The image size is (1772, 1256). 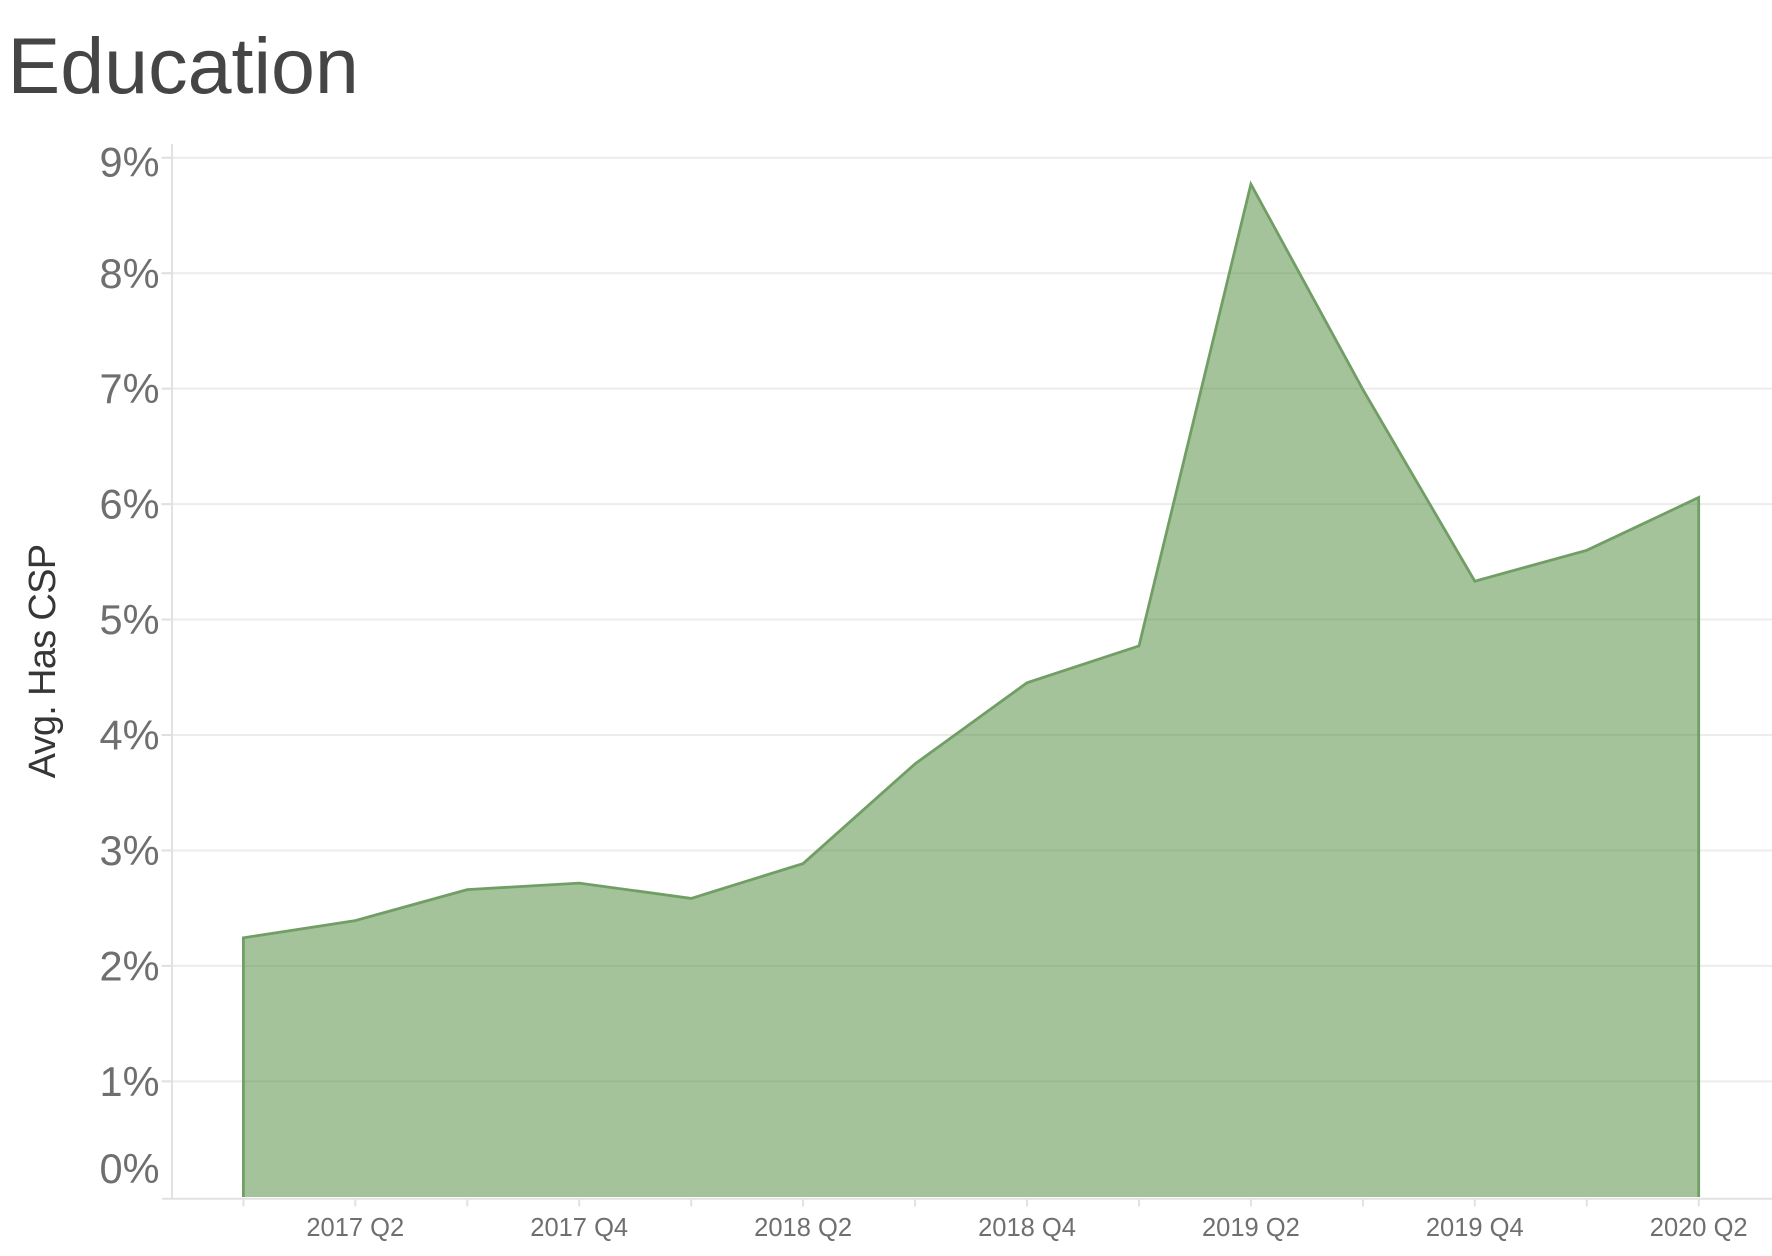 What do you see at coordinates (130, 619) in the screenshot?
I see `svg-text: 5%` at bounding box center [130, 619].